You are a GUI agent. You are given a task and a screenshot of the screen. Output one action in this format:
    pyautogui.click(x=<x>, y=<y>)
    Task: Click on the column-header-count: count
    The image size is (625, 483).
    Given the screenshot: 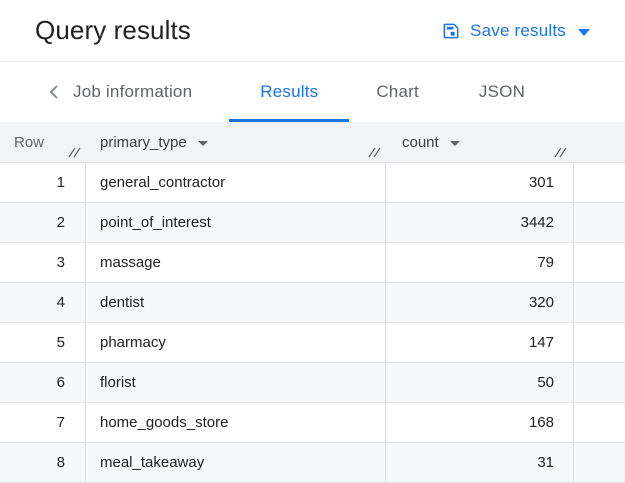 What is the action you would take?
    pyautogui.click(x=480, y=142)
    